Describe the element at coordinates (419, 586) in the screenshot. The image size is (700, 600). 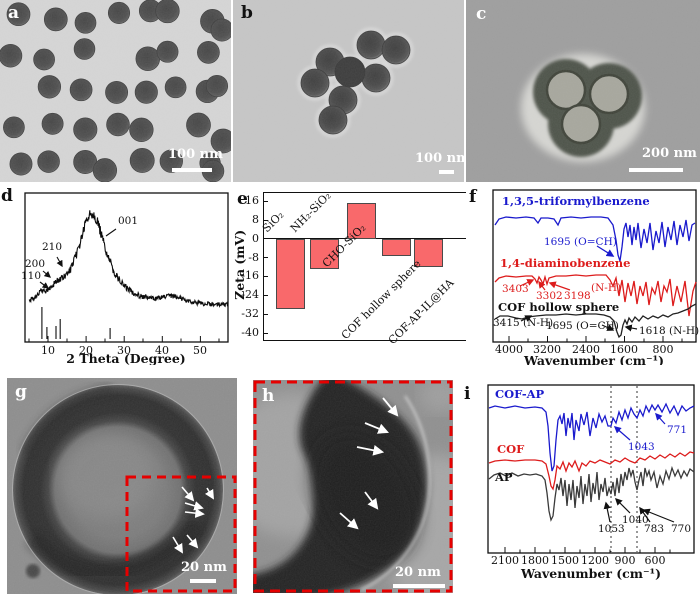
I see `scalebar-h` at that location.